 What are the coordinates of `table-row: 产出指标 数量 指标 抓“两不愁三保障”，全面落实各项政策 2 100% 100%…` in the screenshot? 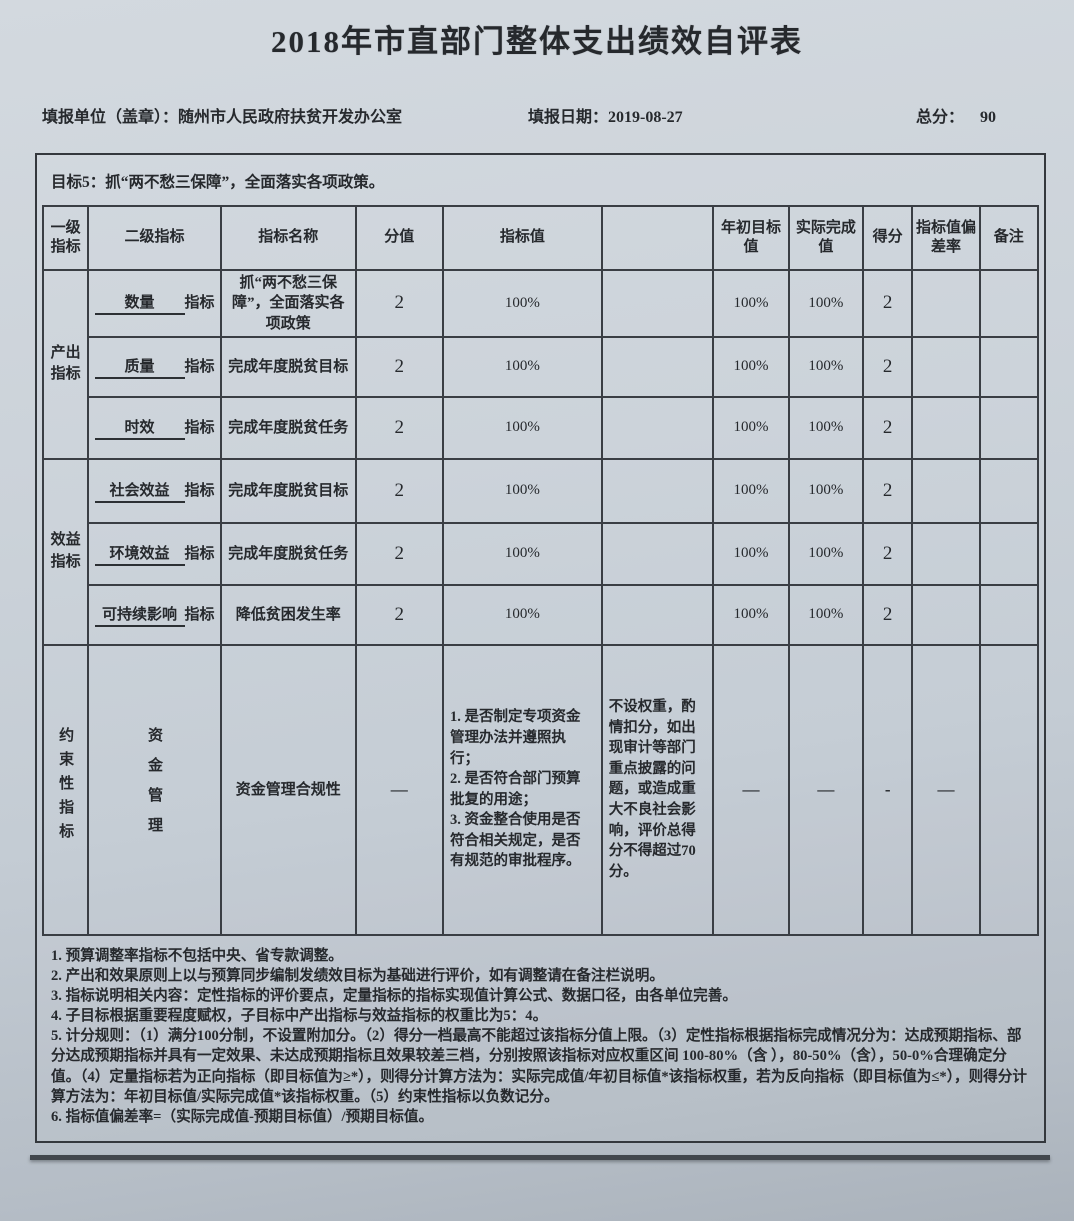 It's located at (540, 364).